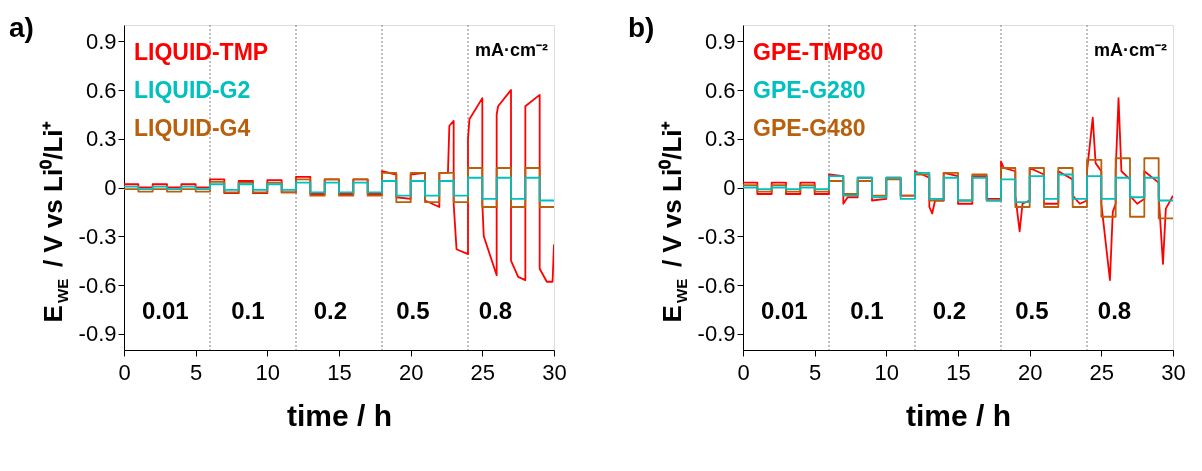 This screenshot has height=471, width=1202. I want to click on text: GPE-TMP80, so click(818, 52).